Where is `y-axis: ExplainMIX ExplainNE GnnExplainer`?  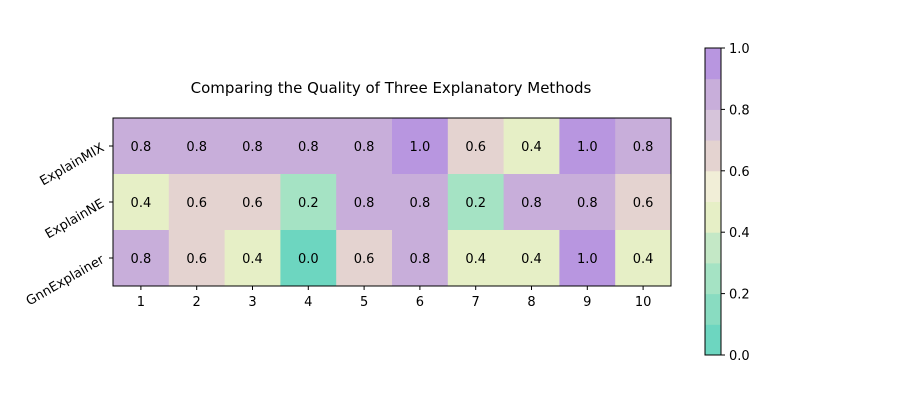 y-axis: ExplainMIX ExplainNE GnnExplainer is located at coordinates (68, 224).